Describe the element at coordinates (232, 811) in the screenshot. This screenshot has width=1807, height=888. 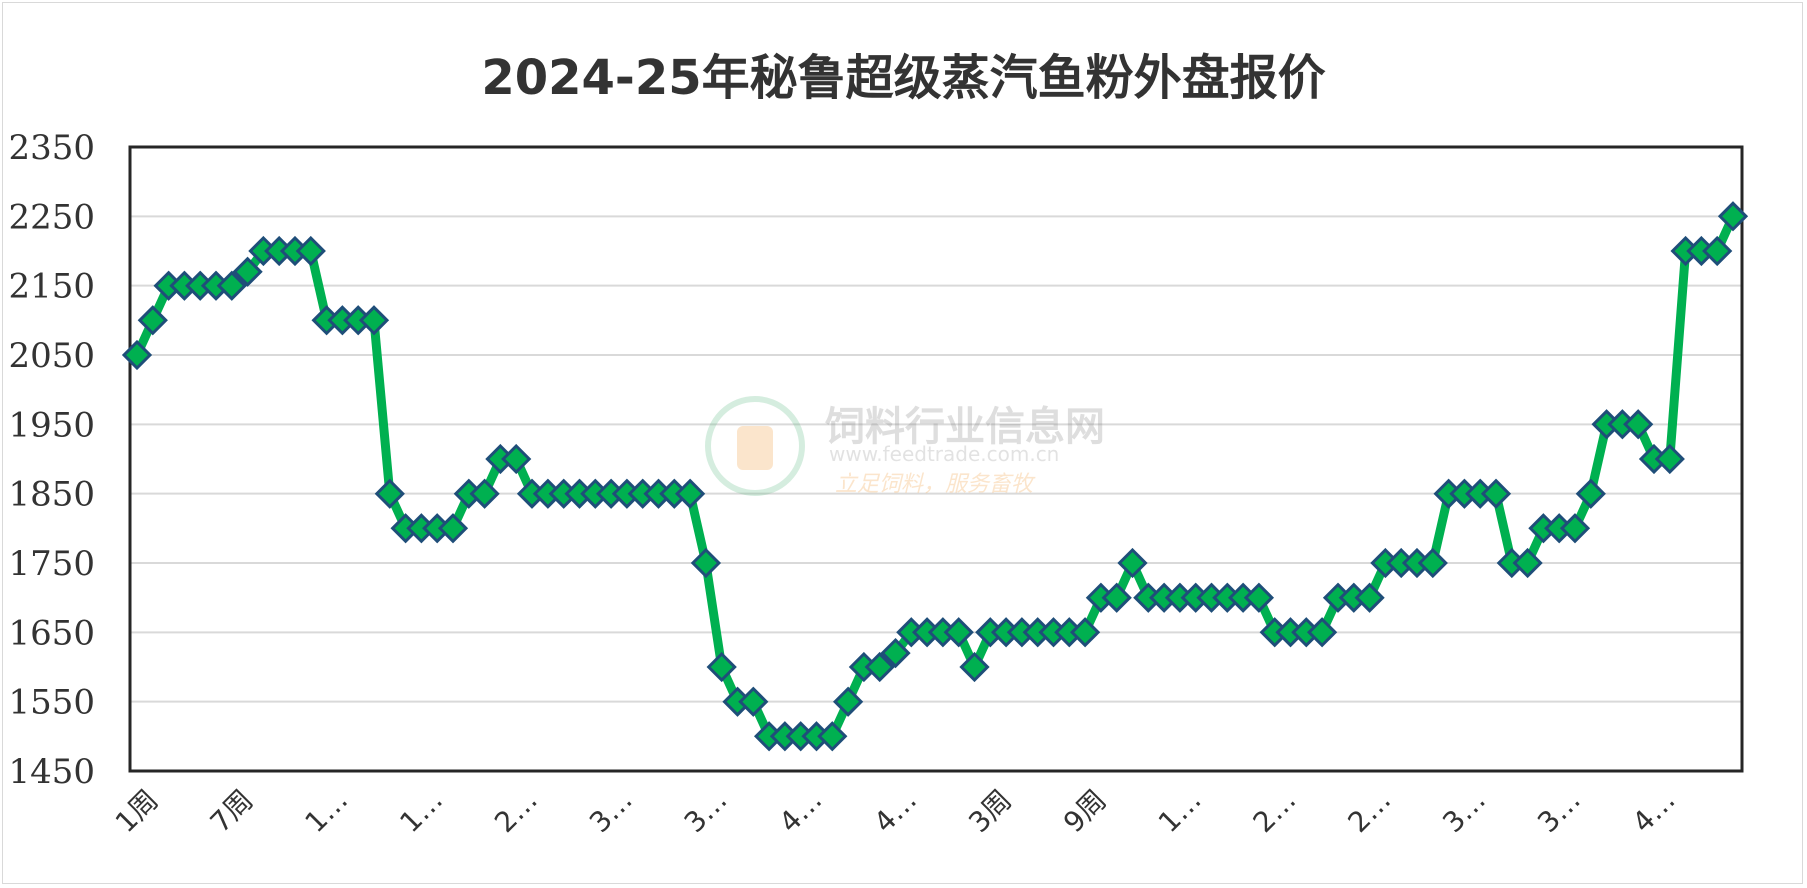
I see `x-tick-label: 7周` at that location.